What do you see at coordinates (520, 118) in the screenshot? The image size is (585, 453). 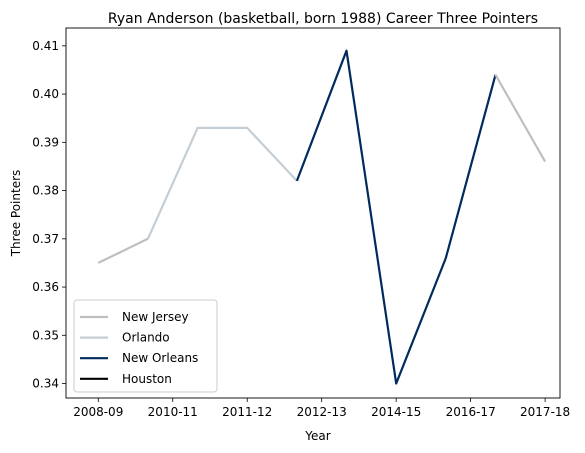 I see `series-line-houston` at bounding box center [520, 118].